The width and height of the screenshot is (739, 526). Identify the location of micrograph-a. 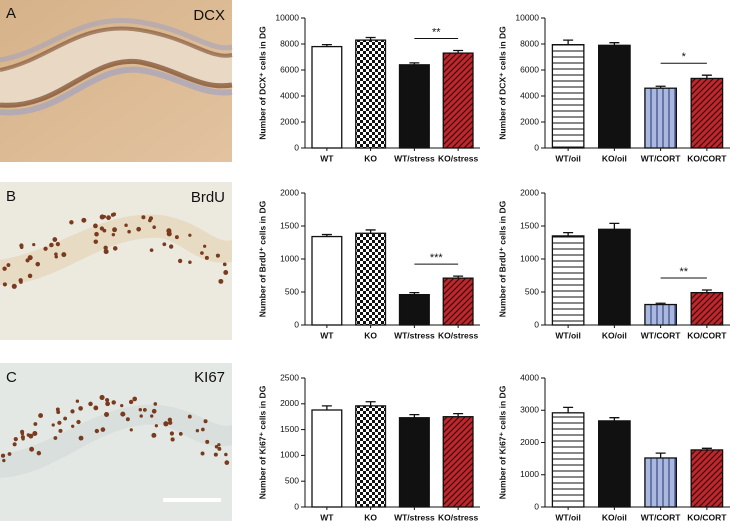
(116, 81).